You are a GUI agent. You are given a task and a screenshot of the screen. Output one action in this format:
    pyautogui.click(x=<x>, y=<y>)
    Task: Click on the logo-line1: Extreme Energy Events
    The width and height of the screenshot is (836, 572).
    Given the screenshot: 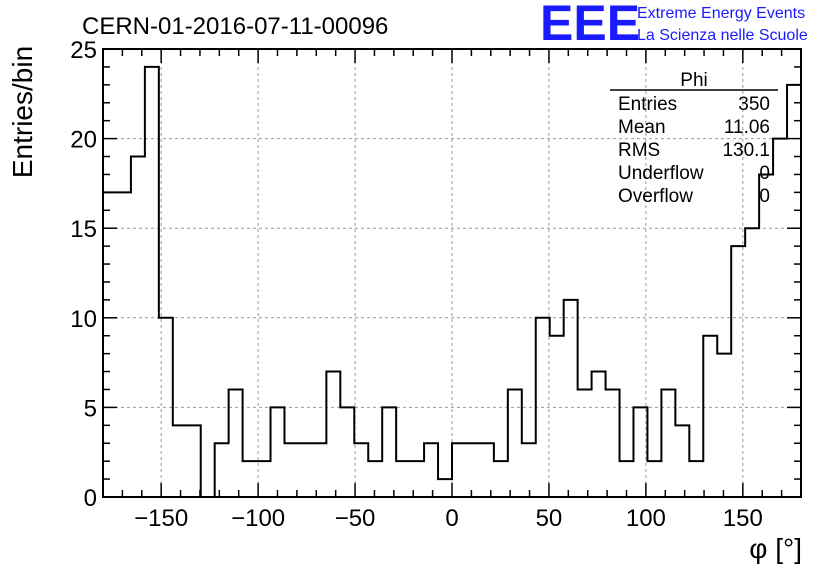 What is the action you would take?
    pyautogui.click(x=721, y=13)
    